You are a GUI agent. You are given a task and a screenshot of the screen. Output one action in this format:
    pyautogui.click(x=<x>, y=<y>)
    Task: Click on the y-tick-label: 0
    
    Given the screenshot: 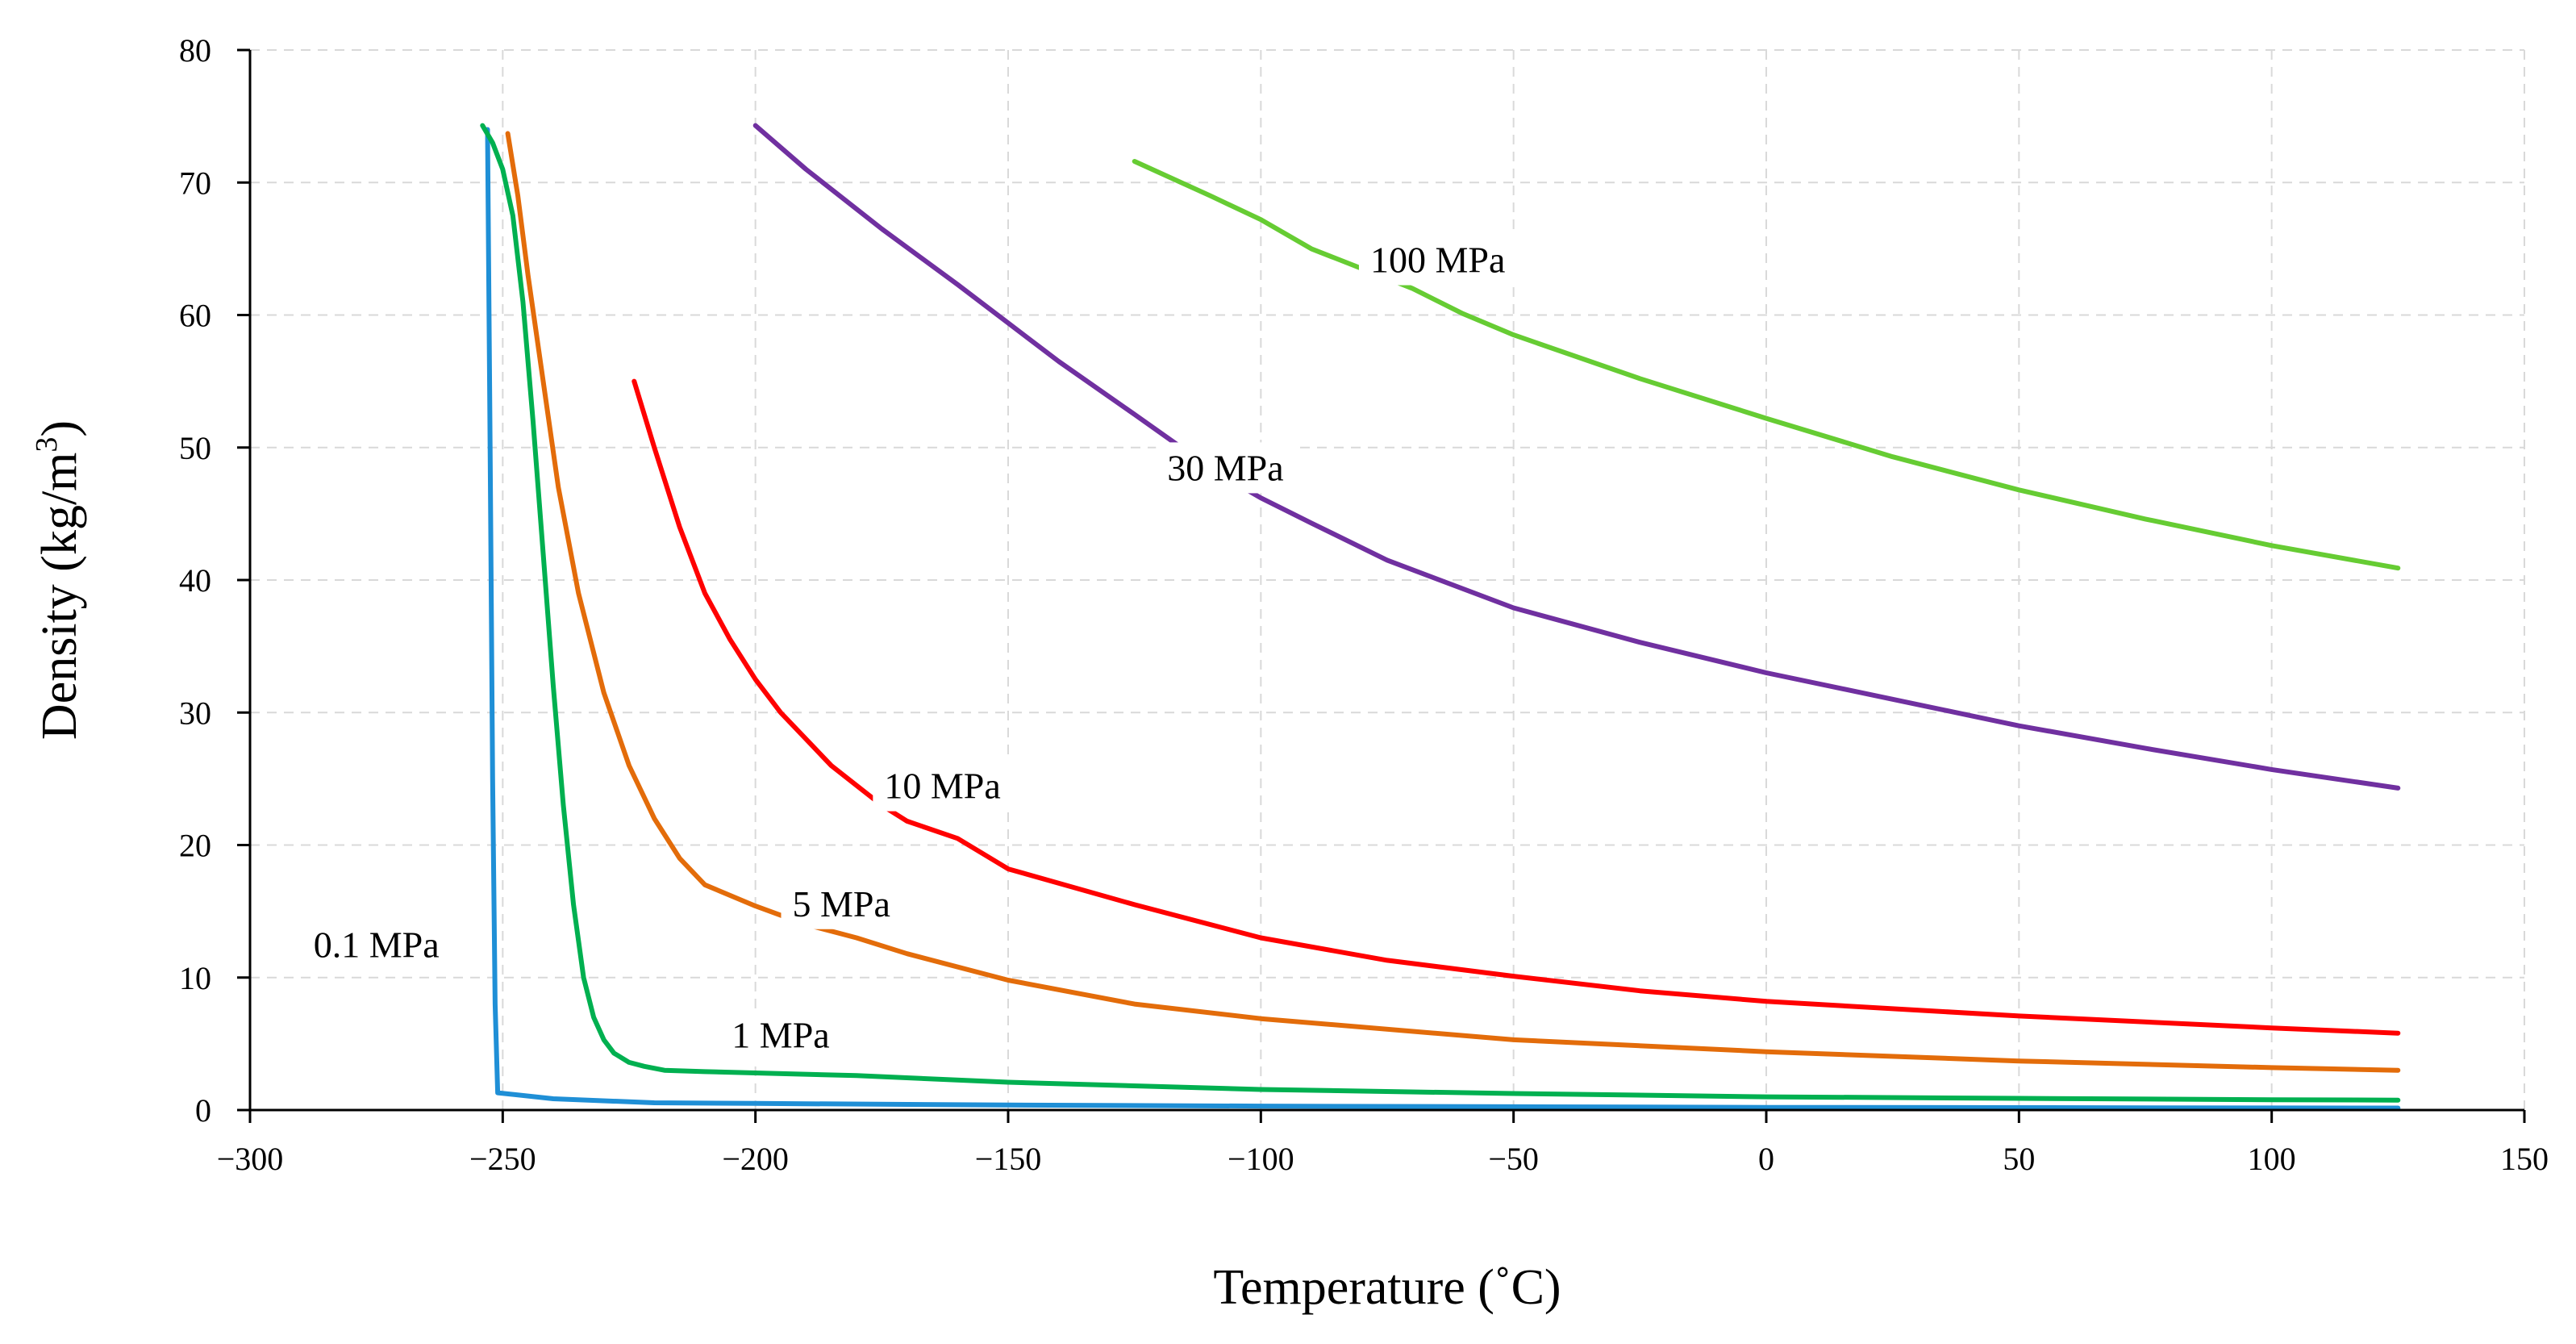 What is the action you would take?
    pyautogui.click(x=203, y=1110)
    